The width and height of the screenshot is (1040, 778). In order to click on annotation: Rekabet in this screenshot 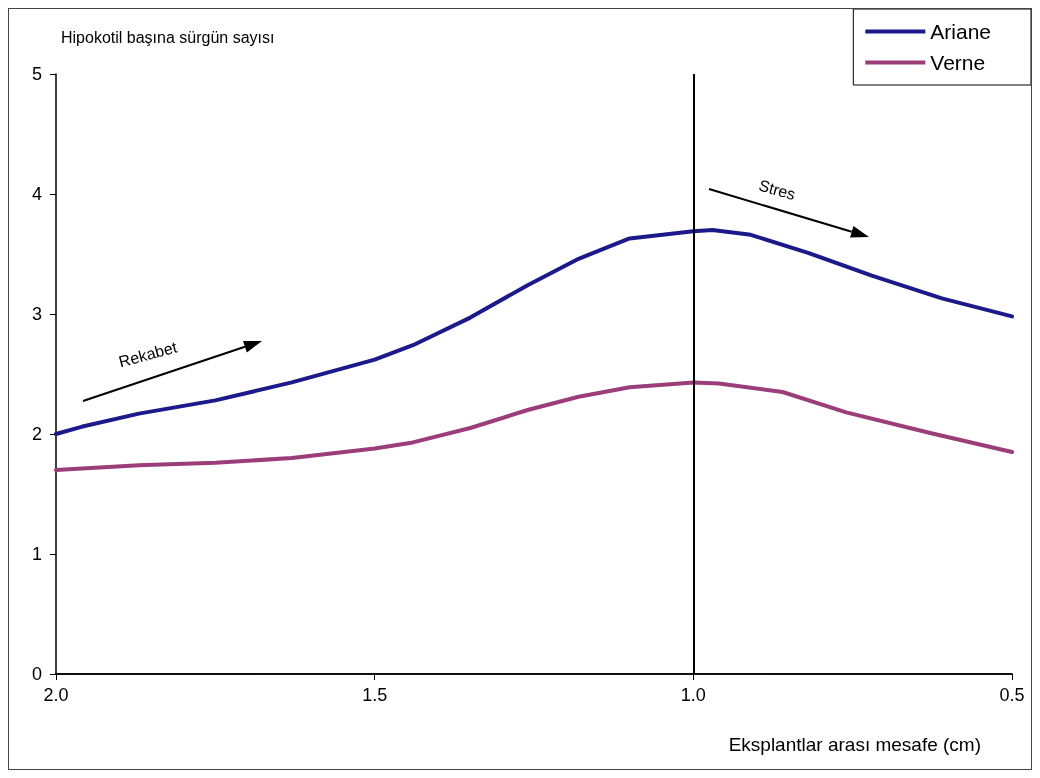, I will do `click(148, 354)`.